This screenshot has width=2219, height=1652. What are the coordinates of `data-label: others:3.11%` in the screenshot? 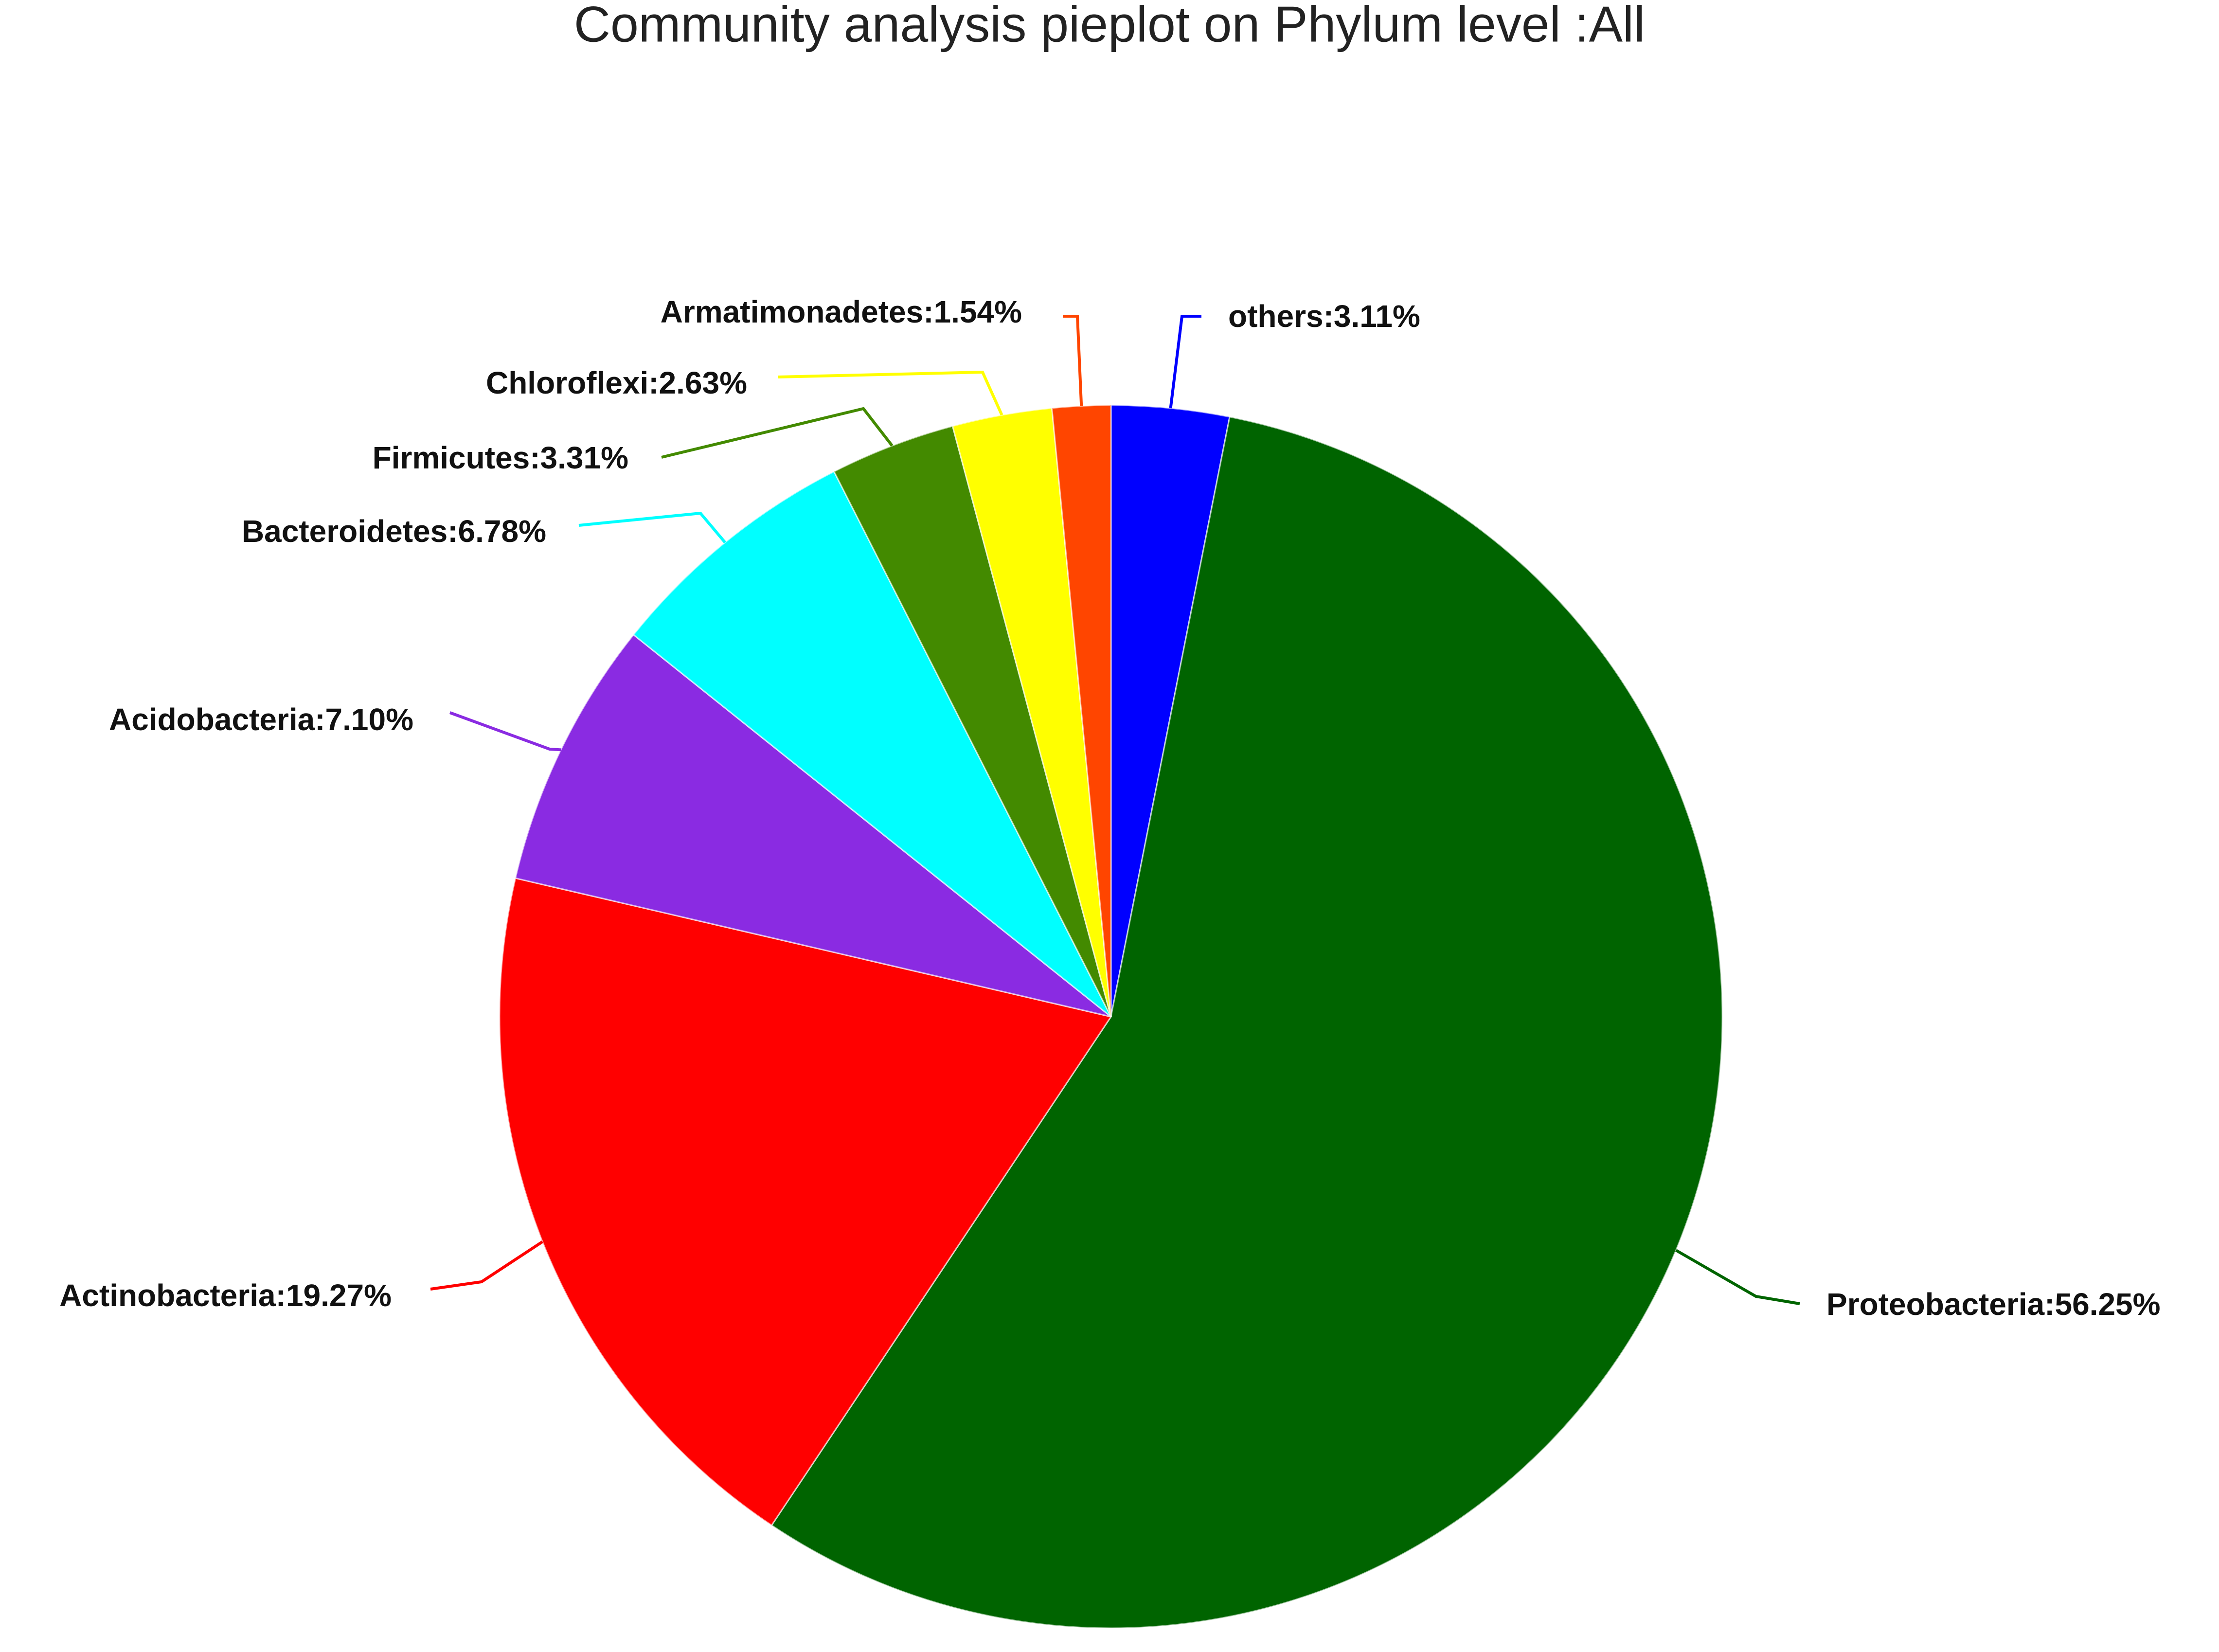 It's located at (1324, 316).